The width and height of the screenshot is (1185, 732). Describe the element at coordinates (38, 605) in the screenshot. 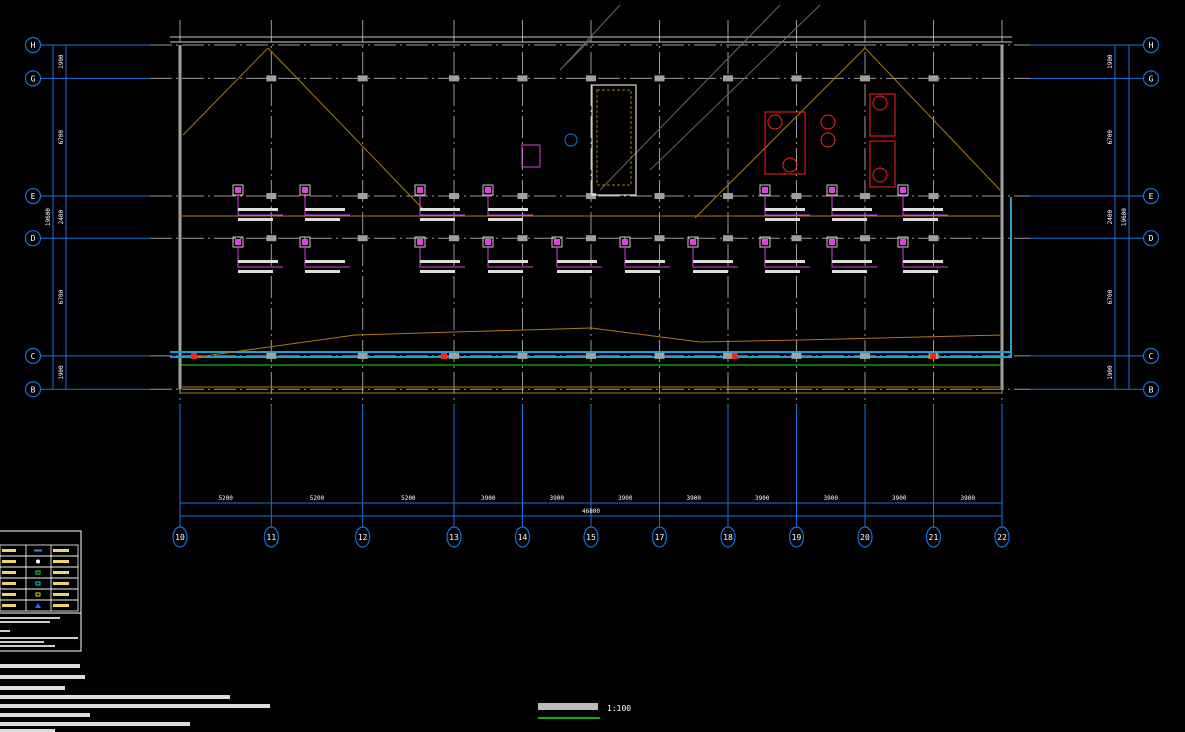

I see `triangle-icon` at that location.